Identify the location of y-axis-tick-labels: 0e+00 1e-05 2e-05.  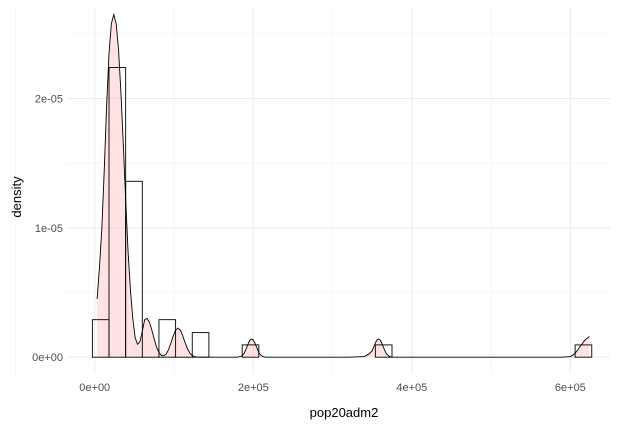
(47, 229).